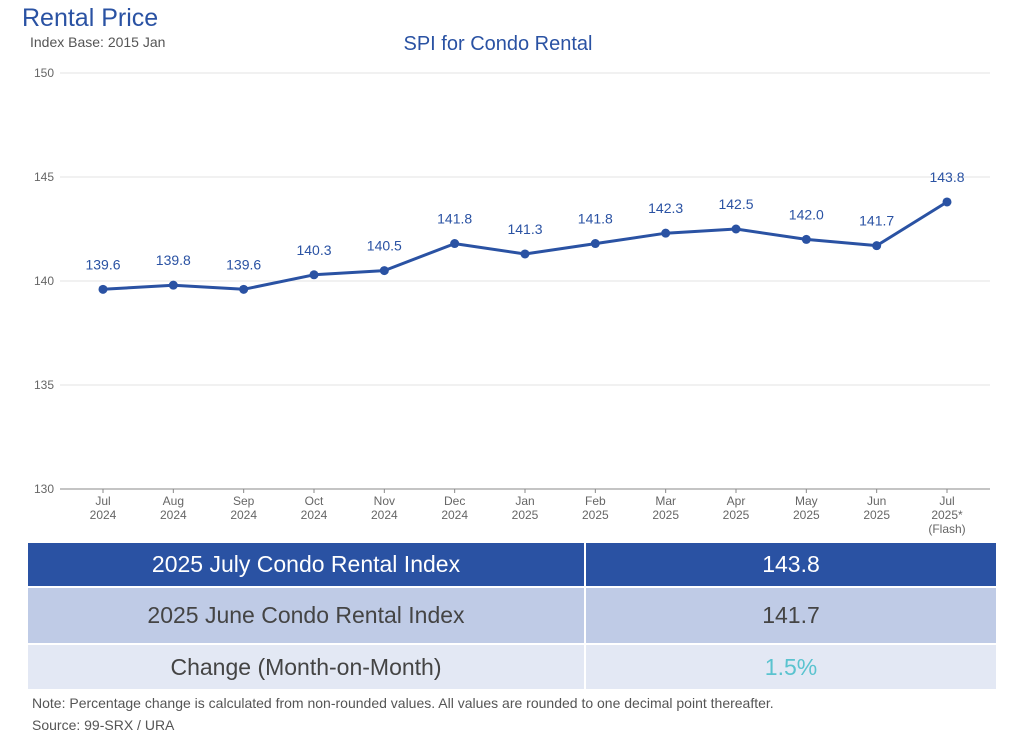 Image resolution: width=1022 pixels, height=740 pixels. I want to click on y-axis-ticks: 130 135 140 145 150, so click(44, 281).